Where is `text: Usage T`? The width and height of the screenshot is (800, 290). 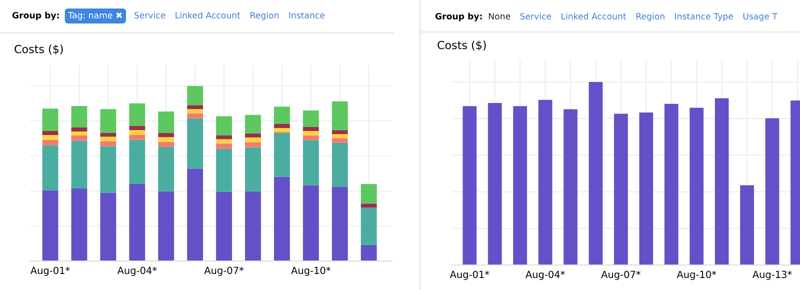 text: Usage T is located at coordinates (760, 17).